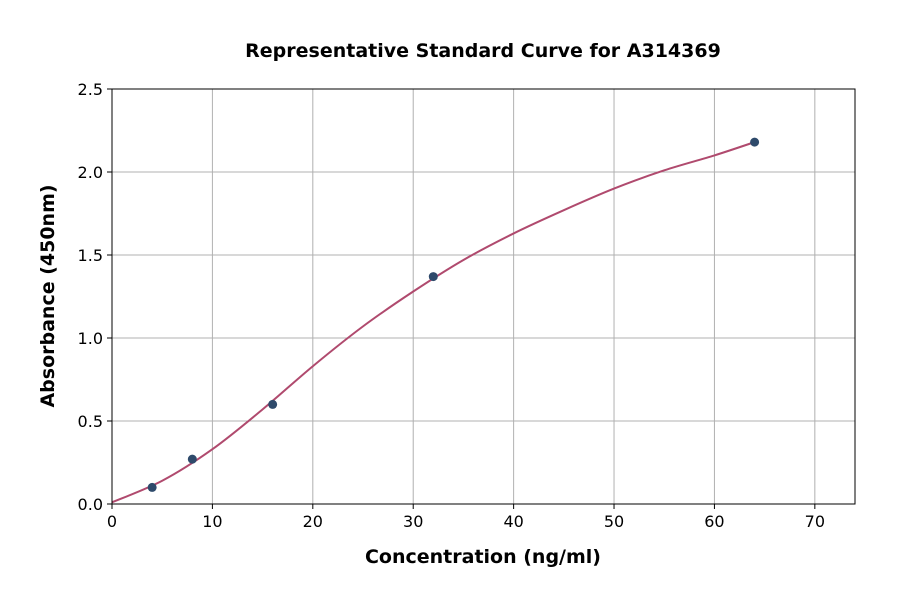  What do you see at coordinates (90, 504) in the screenshot?
I see `y-tick-label: 0.0` at bounding box center [90, 504].